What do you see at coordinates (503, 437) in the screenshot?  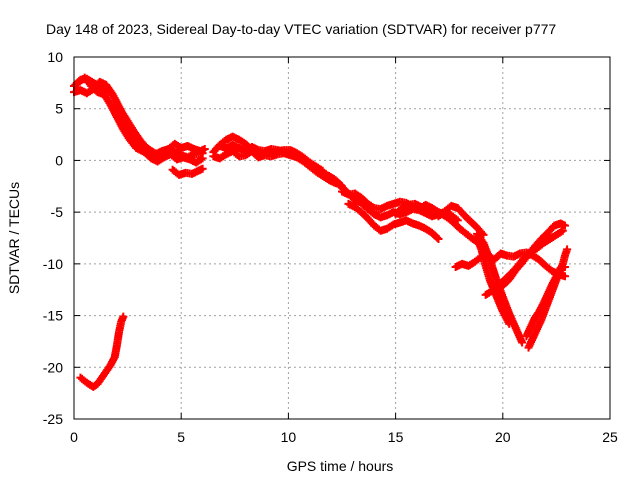 I see `x-tick-label: 20` at bounding box center [503, 437].